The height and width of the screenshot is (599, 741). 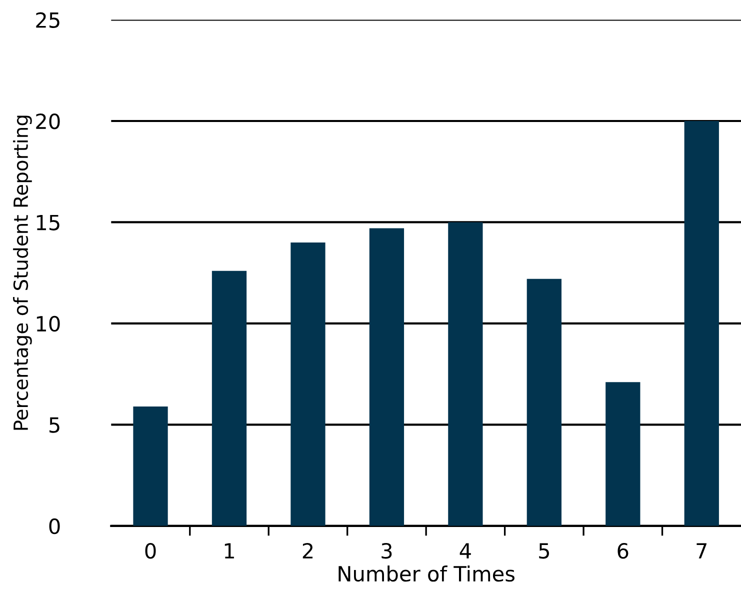 I want to click on x-tick-label: 6, so click(x=623, y=550).